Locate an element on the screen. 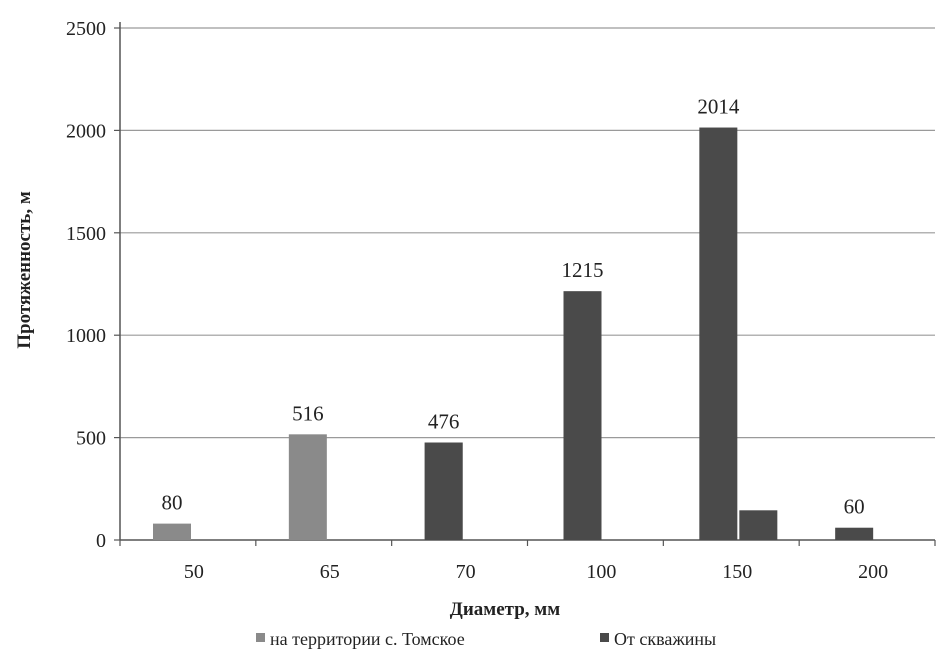 The image size is (939, 652). x-tick-label: 65 is located at coordinates (330, 572).